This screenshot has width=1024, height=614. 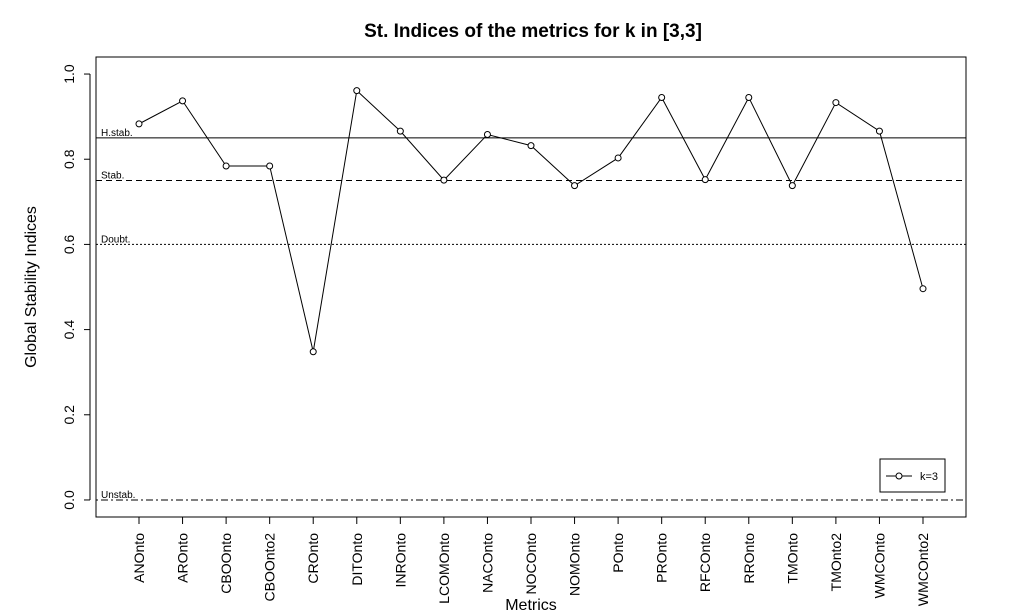 I want to click on reference-label: Stab., so click(x=112, y=176).